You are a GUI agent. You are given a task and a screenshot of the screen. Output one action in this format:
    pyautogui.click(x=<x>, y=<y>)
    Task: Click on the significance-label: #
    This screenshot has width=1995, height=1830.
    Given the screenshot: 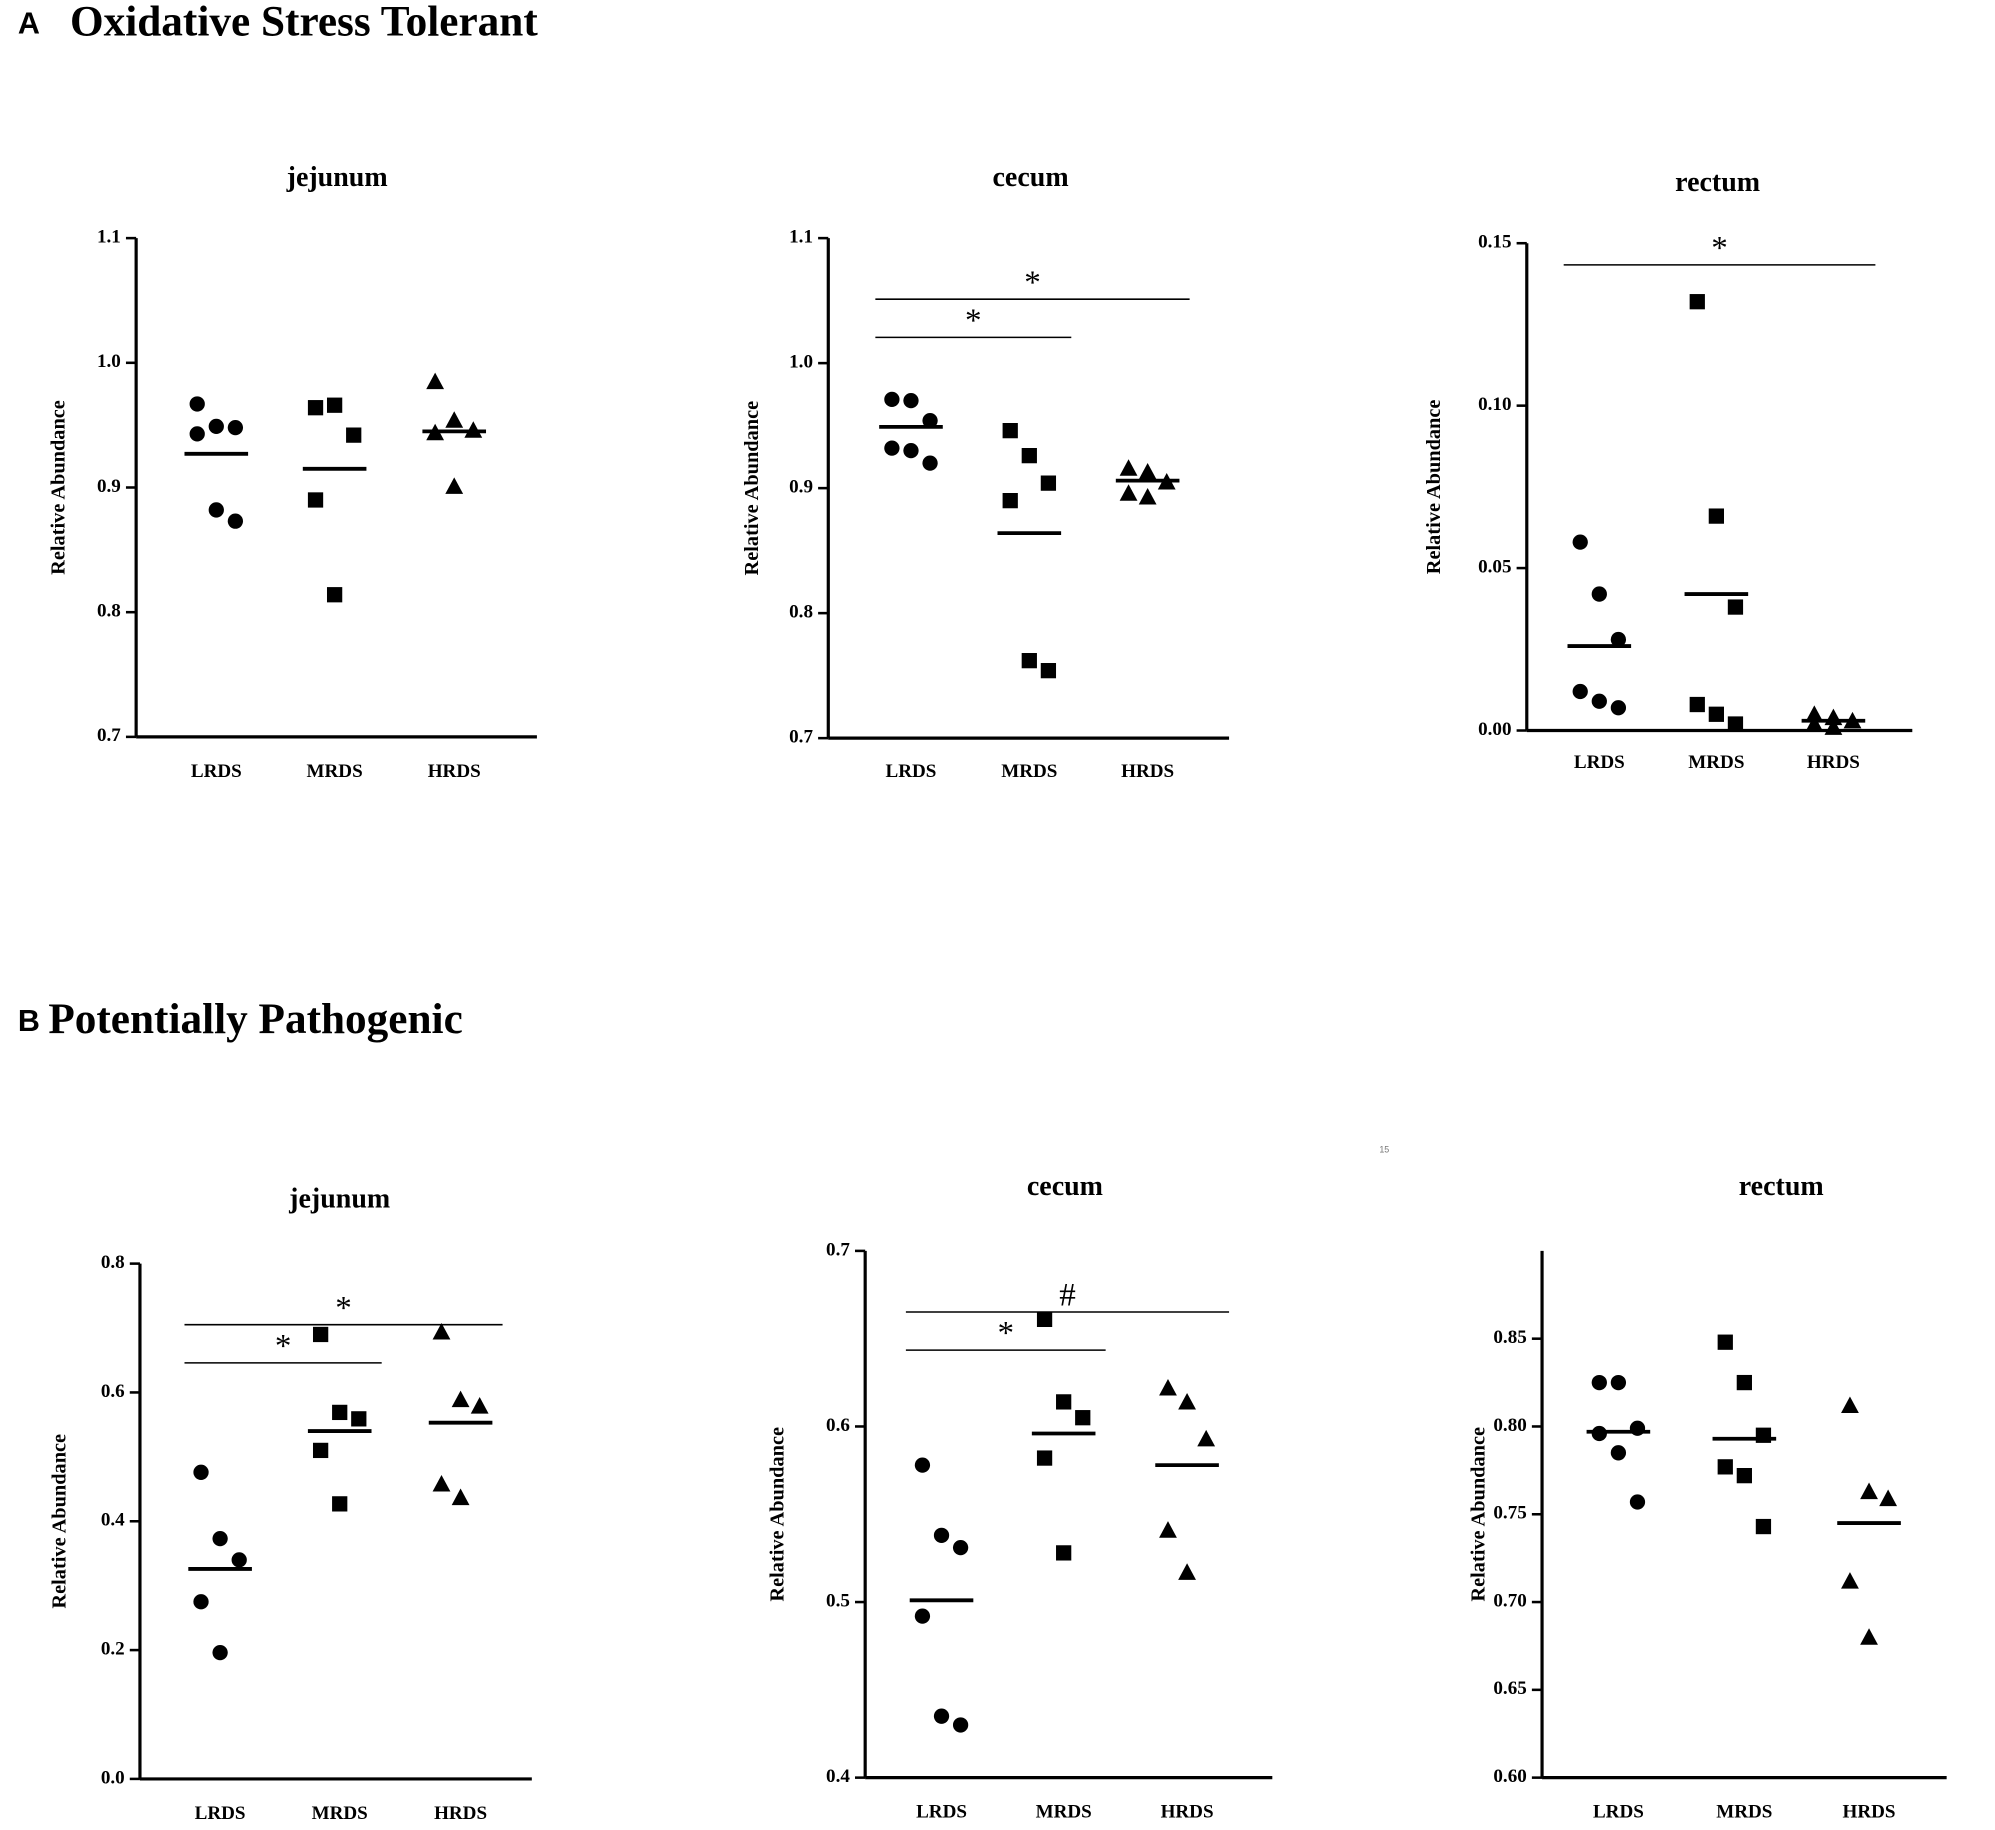 What is the action you would take?
    pyautogui.click(x=1067, y=1296)
    